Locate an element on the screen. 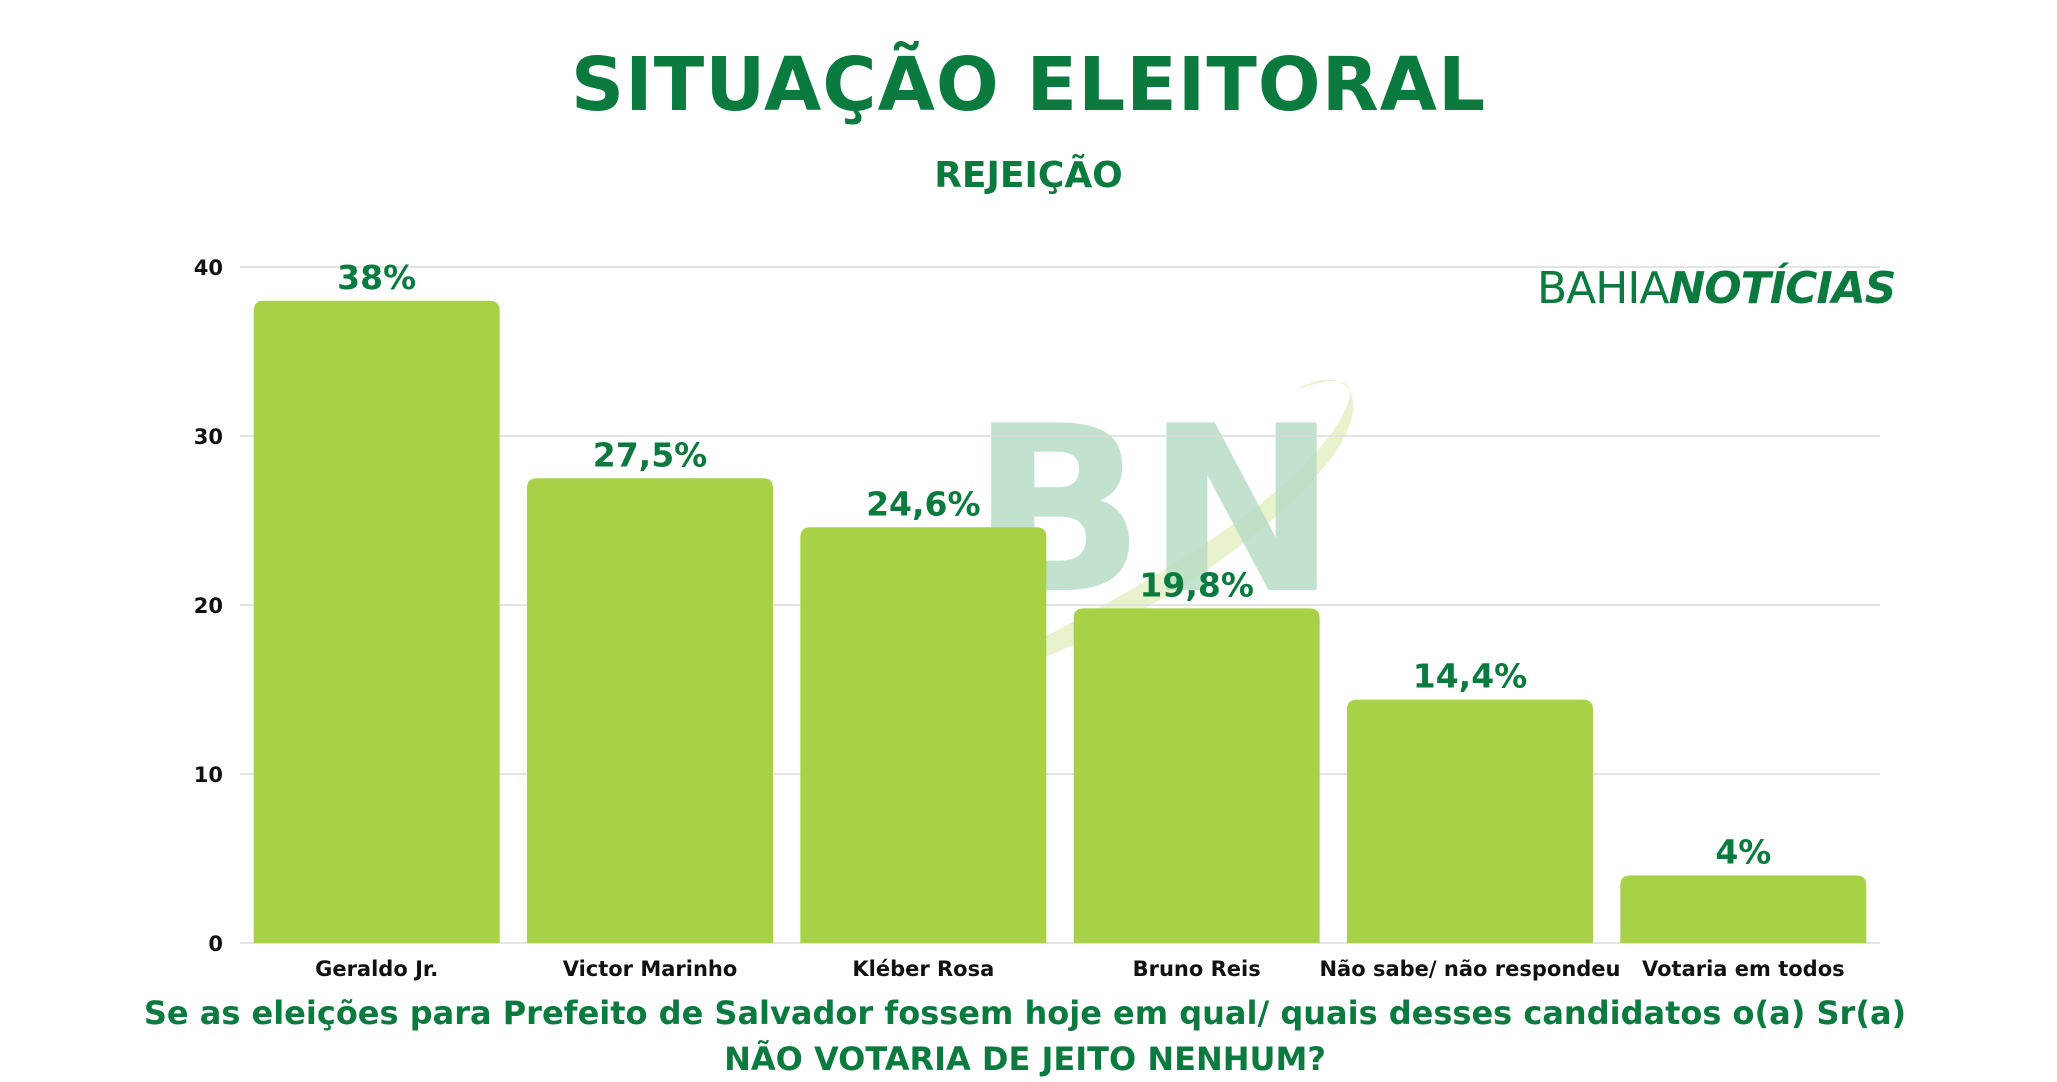  x-tick-label: Votaria em todos is located at coordinates (1743, 969).